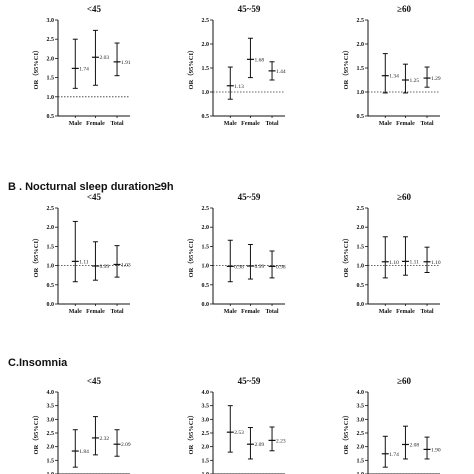  I want to click on data-label: 1.25, so click(414, 81).